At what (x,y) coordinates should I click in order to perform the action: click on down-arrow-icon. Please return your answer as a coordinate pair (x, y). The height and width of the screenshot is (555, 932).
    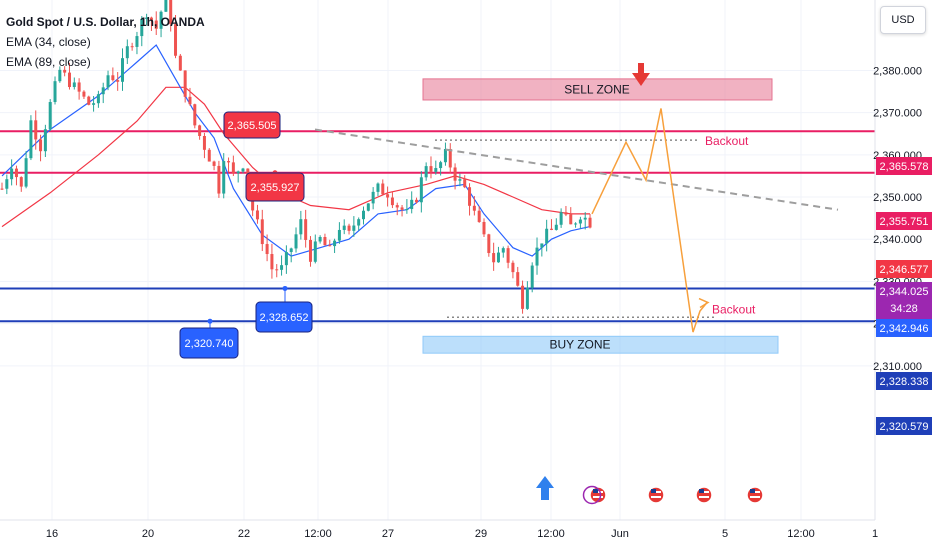
    Looking at the image, I should click on (641, 74).